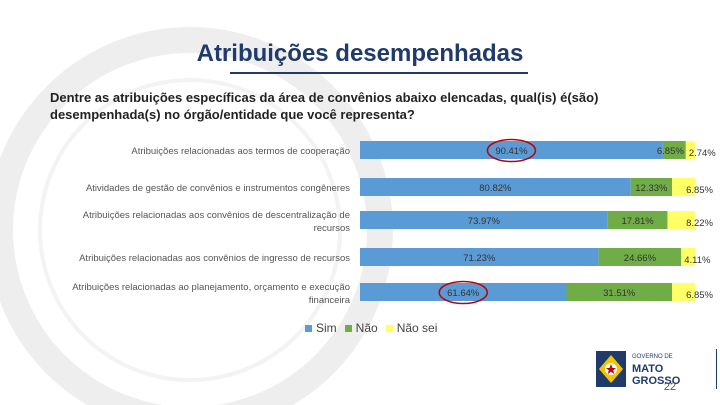  I want to click on data-label-sim: 90.41%, so click(511, 151).